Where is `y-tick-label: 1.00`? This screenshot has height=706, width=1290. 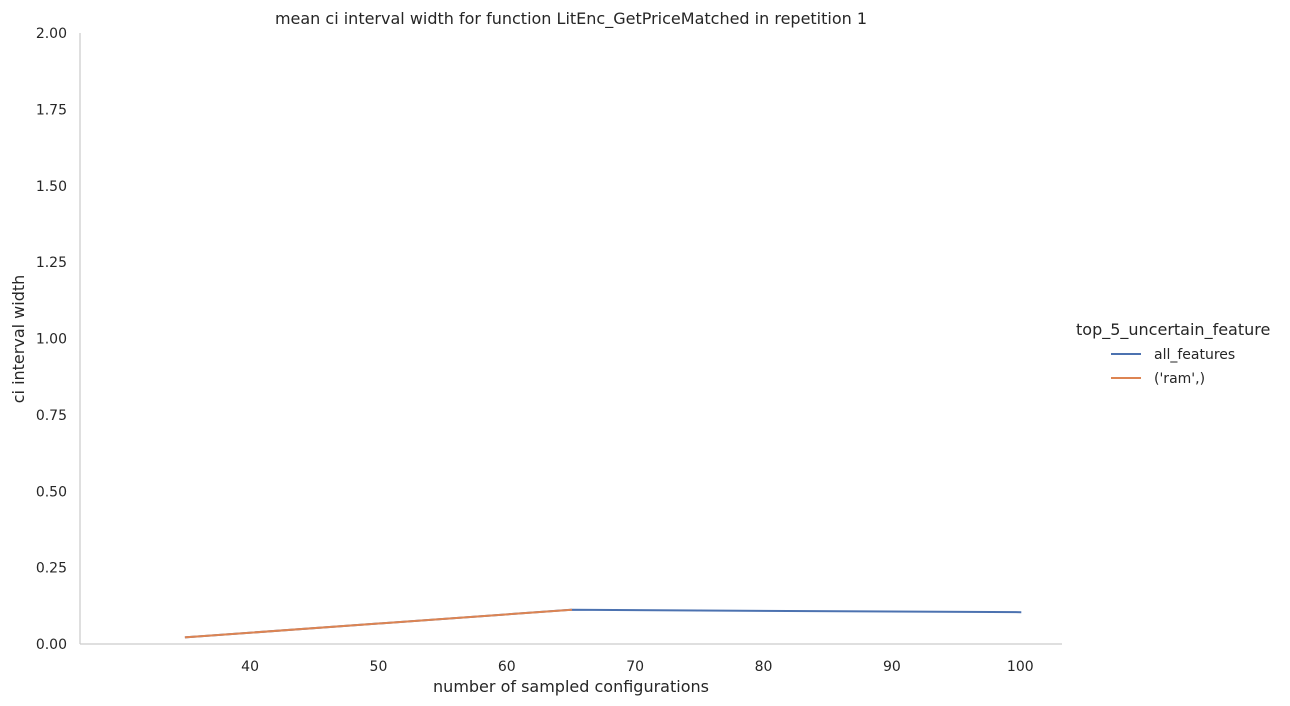 y-tick-label: 1.00 is located at coordinates (51, 340).